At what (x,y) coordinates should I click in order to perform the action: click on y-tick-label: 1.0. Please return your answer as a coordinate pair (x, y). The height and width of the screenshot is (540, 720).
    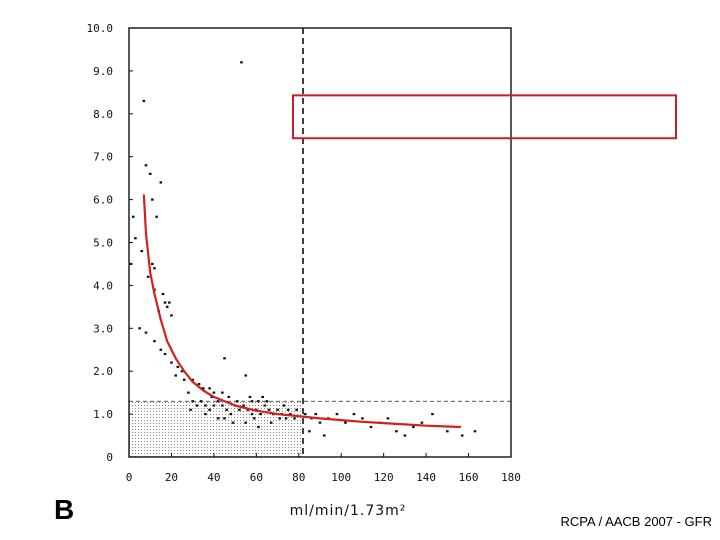
    Looking at the image, I should click on (103, 414).